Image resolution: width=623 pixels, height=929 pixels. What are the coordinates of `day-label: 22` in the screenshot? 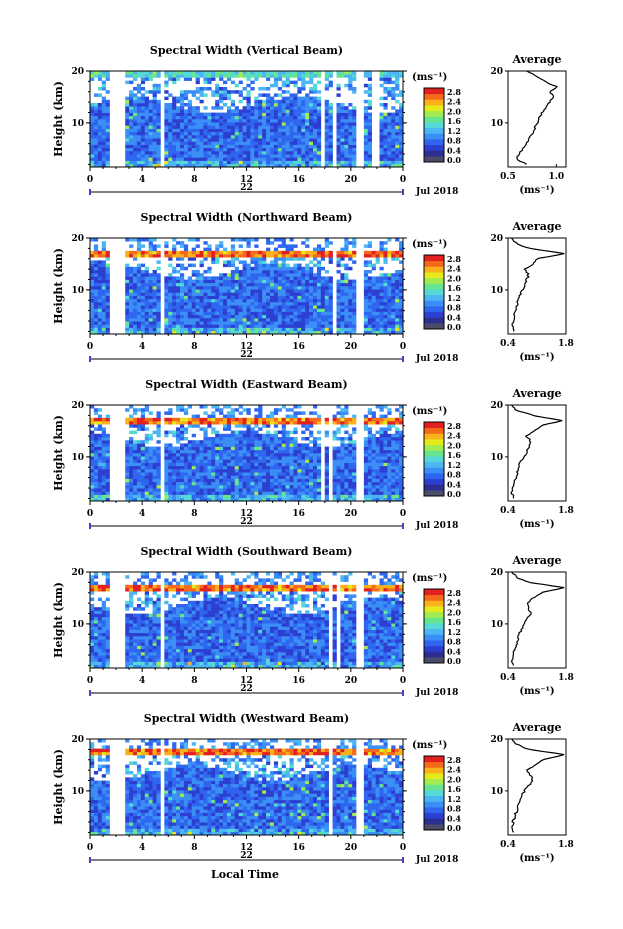 It's located at (246, 355).